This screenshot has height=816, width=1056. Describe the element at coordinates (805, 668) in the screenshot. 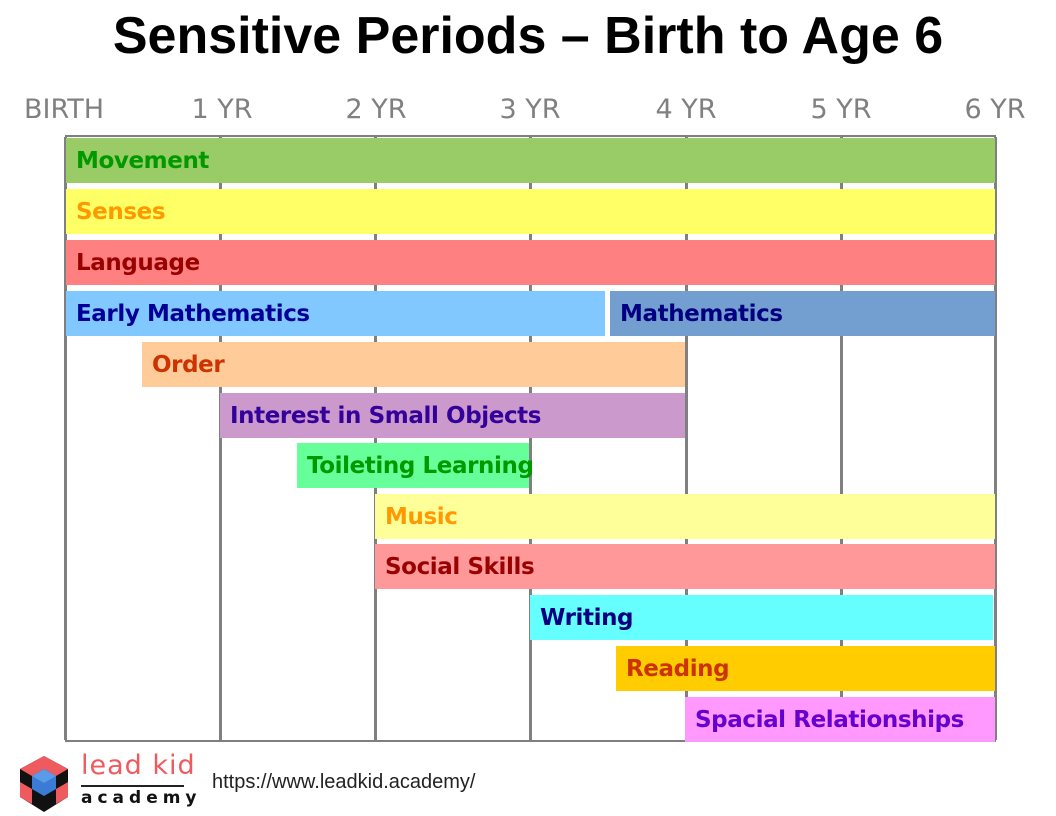

I see `bar-reading: Reading` at that location.